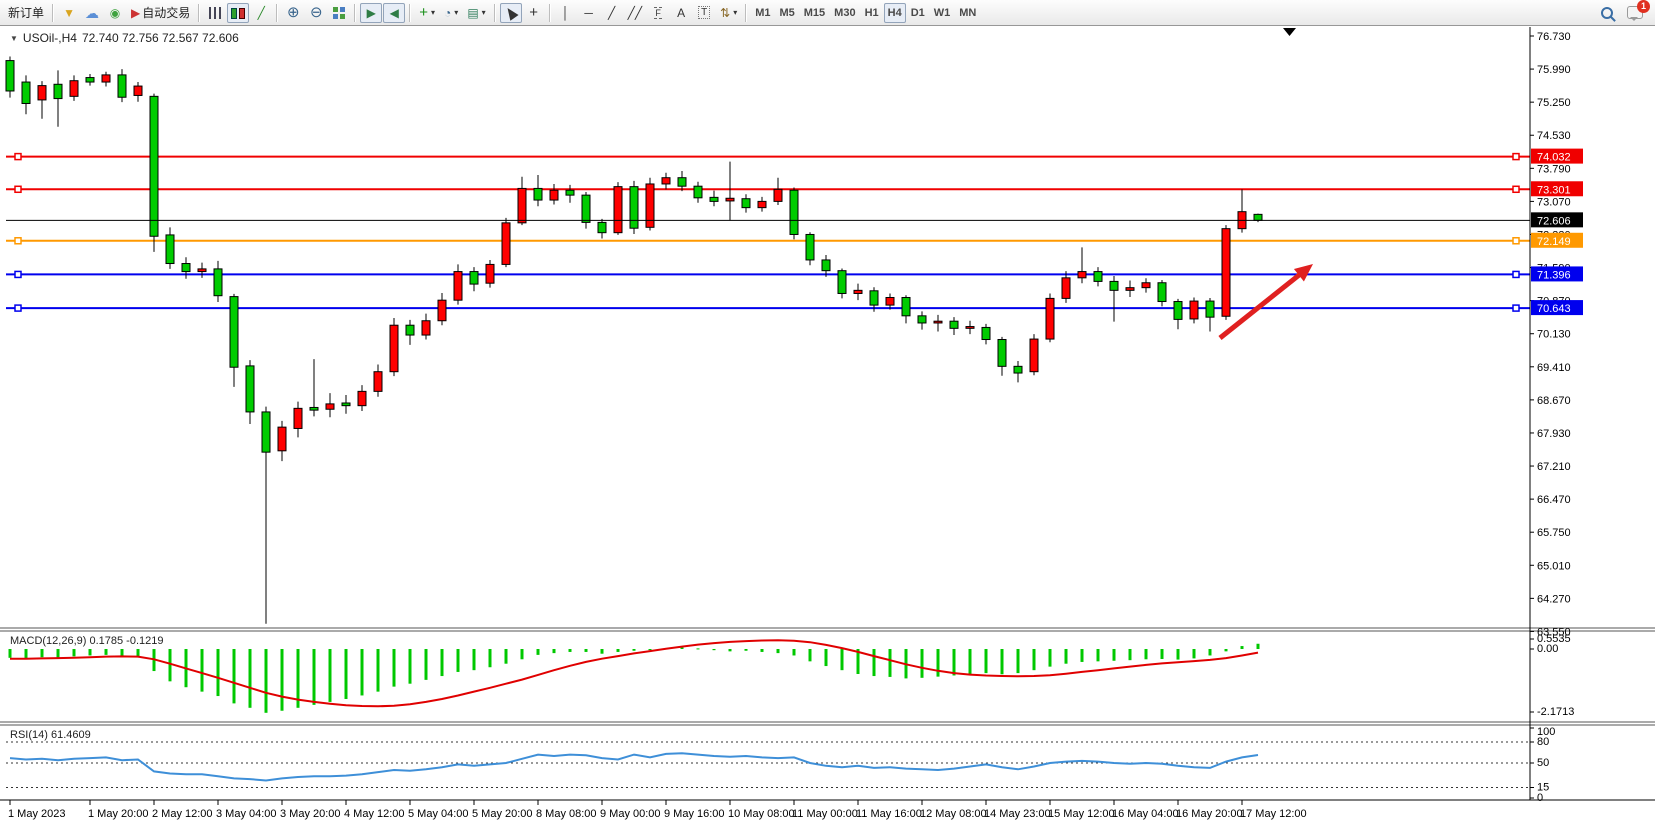 This screenshot has width=1655, height=830. Describe the element at coordinates (502, 814) in the screenshot. I see `time-tick-label: 5 May 20:00` at that location.